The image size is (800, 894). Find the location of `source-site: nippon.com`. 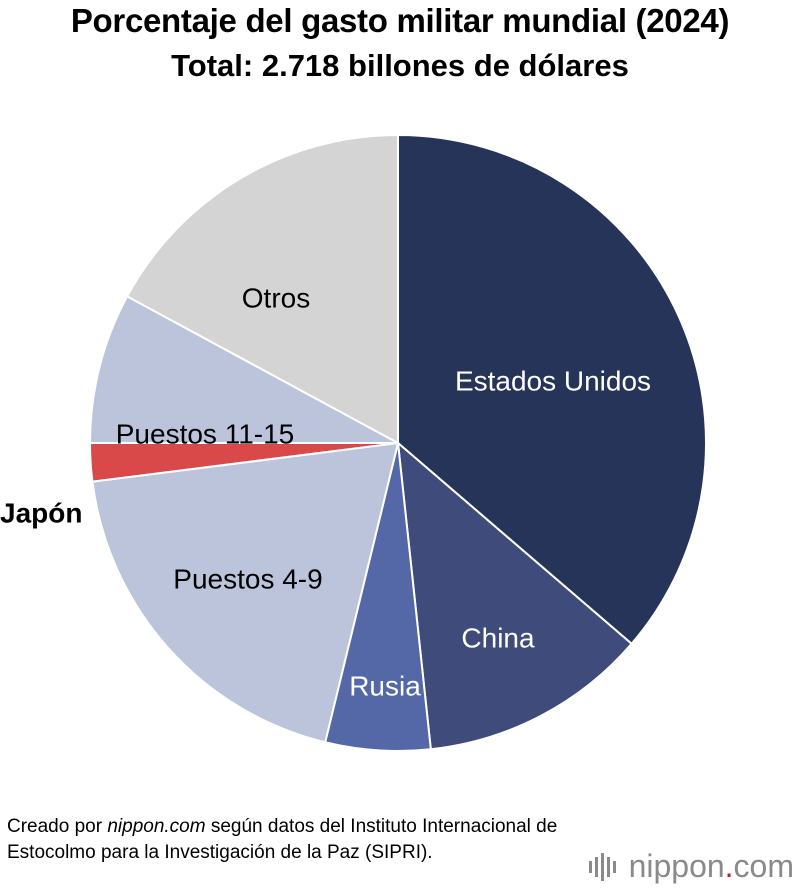

source-site: nippon.com is located at coordinates (156, 826).